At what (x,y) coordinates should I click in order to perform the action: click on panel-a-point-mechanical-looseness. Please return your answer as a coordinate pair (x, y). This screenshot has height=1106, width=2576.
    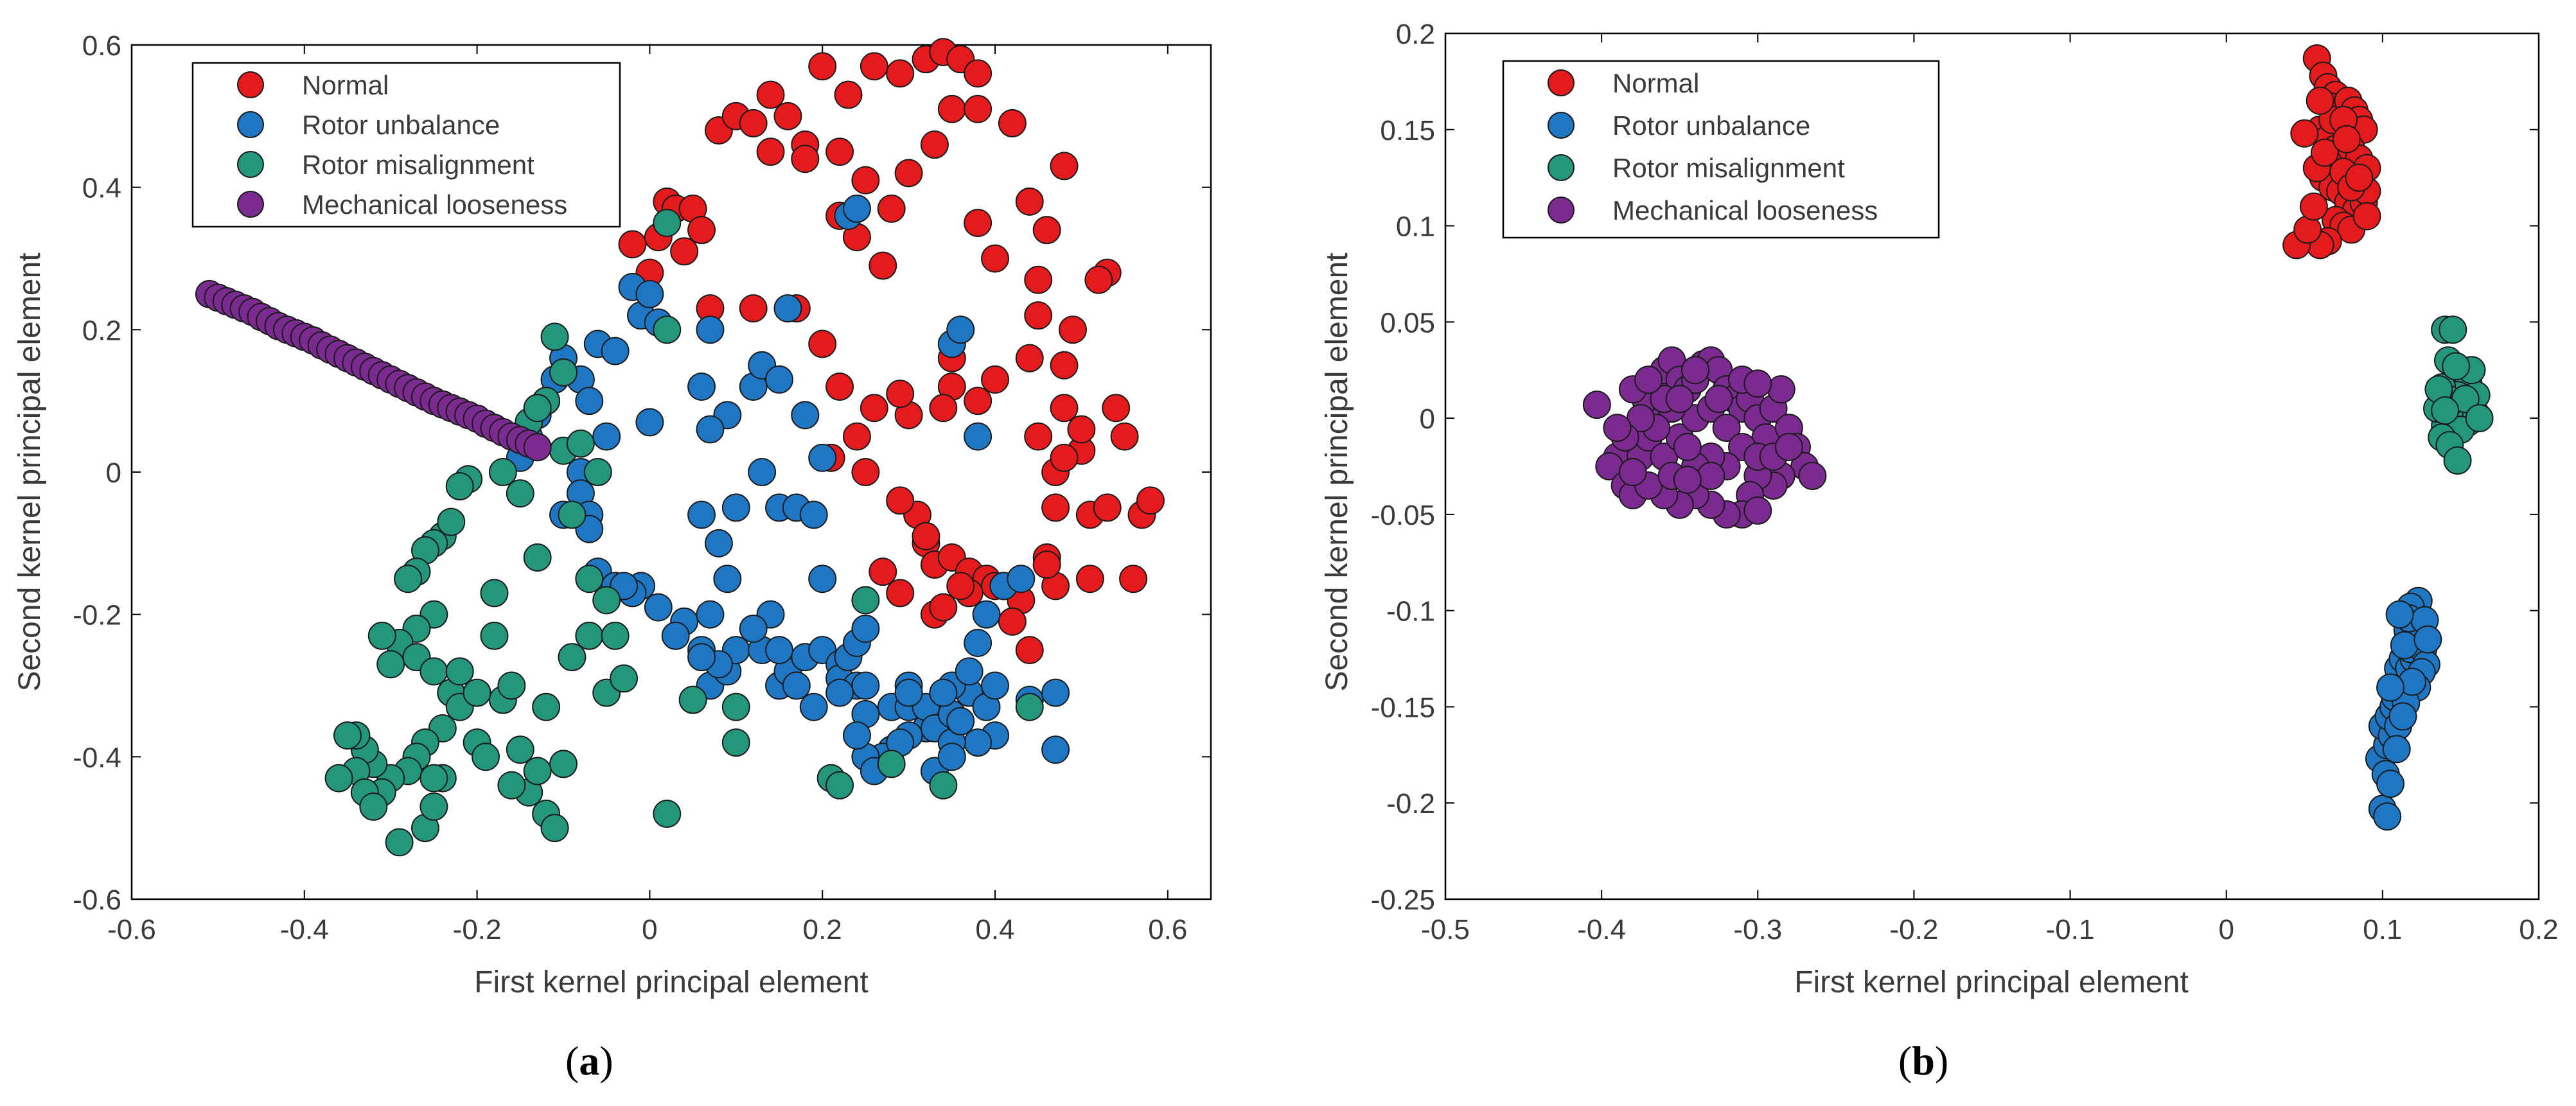
    Looking at the image, I should click on (537, 448).